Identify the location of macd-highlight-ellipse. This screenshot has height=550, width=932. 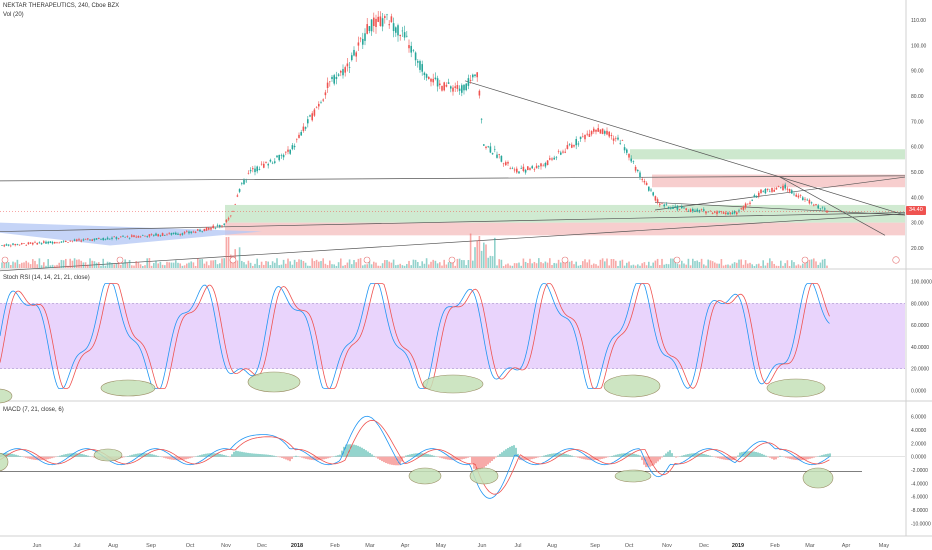
(633, 476).